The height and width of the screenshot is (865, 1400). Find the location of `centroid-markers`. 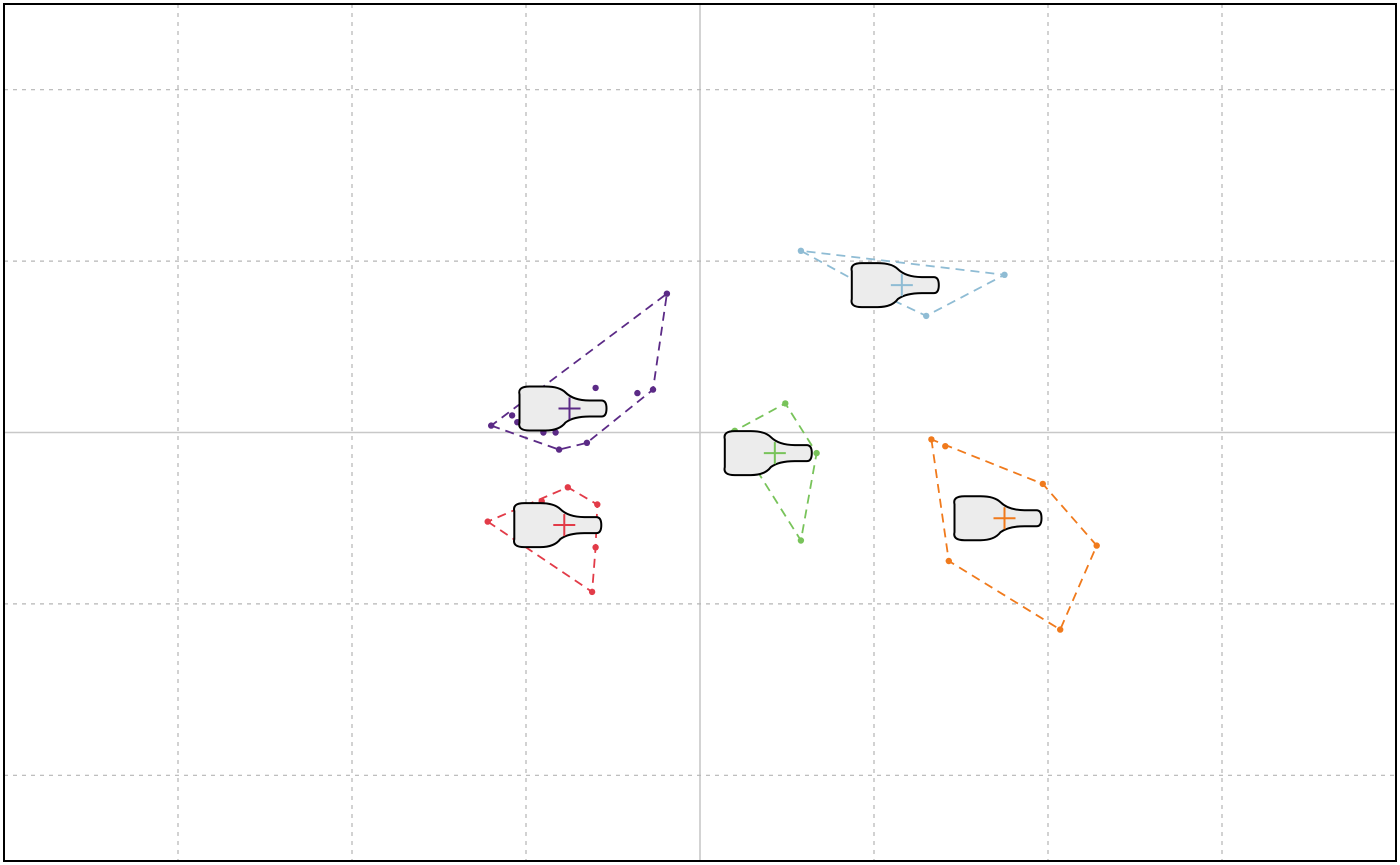

centroid-markers is located at coordinates (778, 405).